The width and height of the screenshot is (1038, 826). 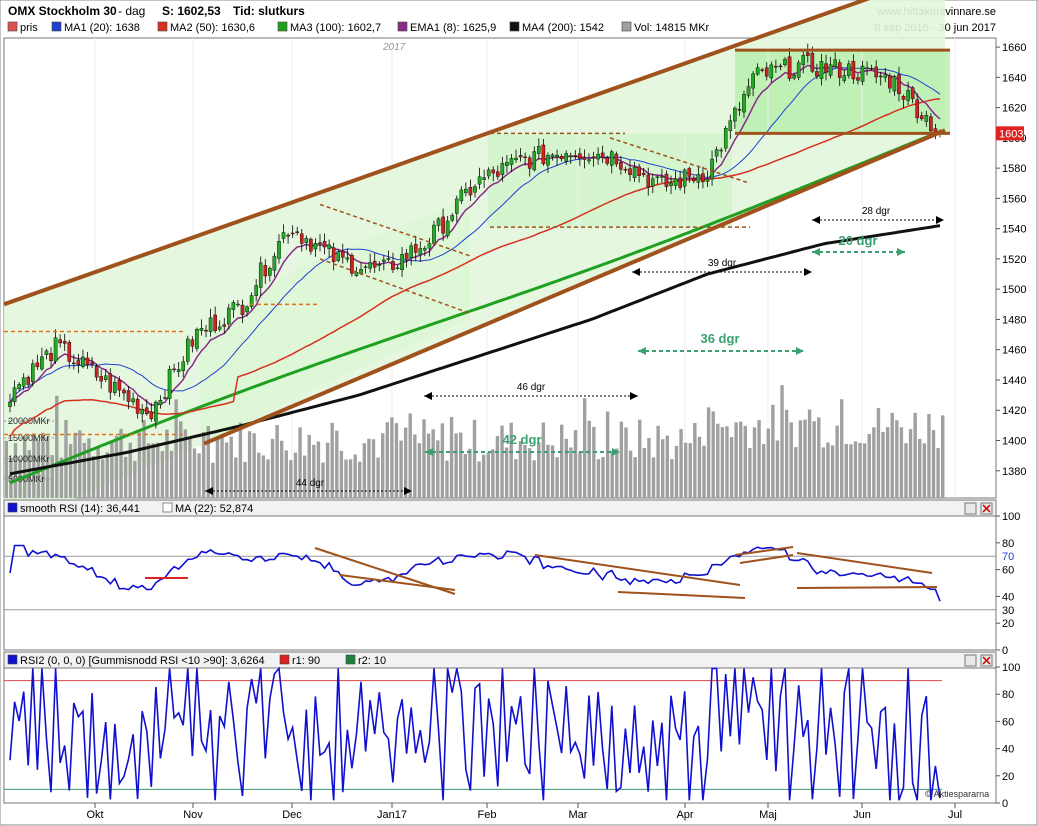 I want to click on price-tick-label: 1500, so click(x=1014, y=290).